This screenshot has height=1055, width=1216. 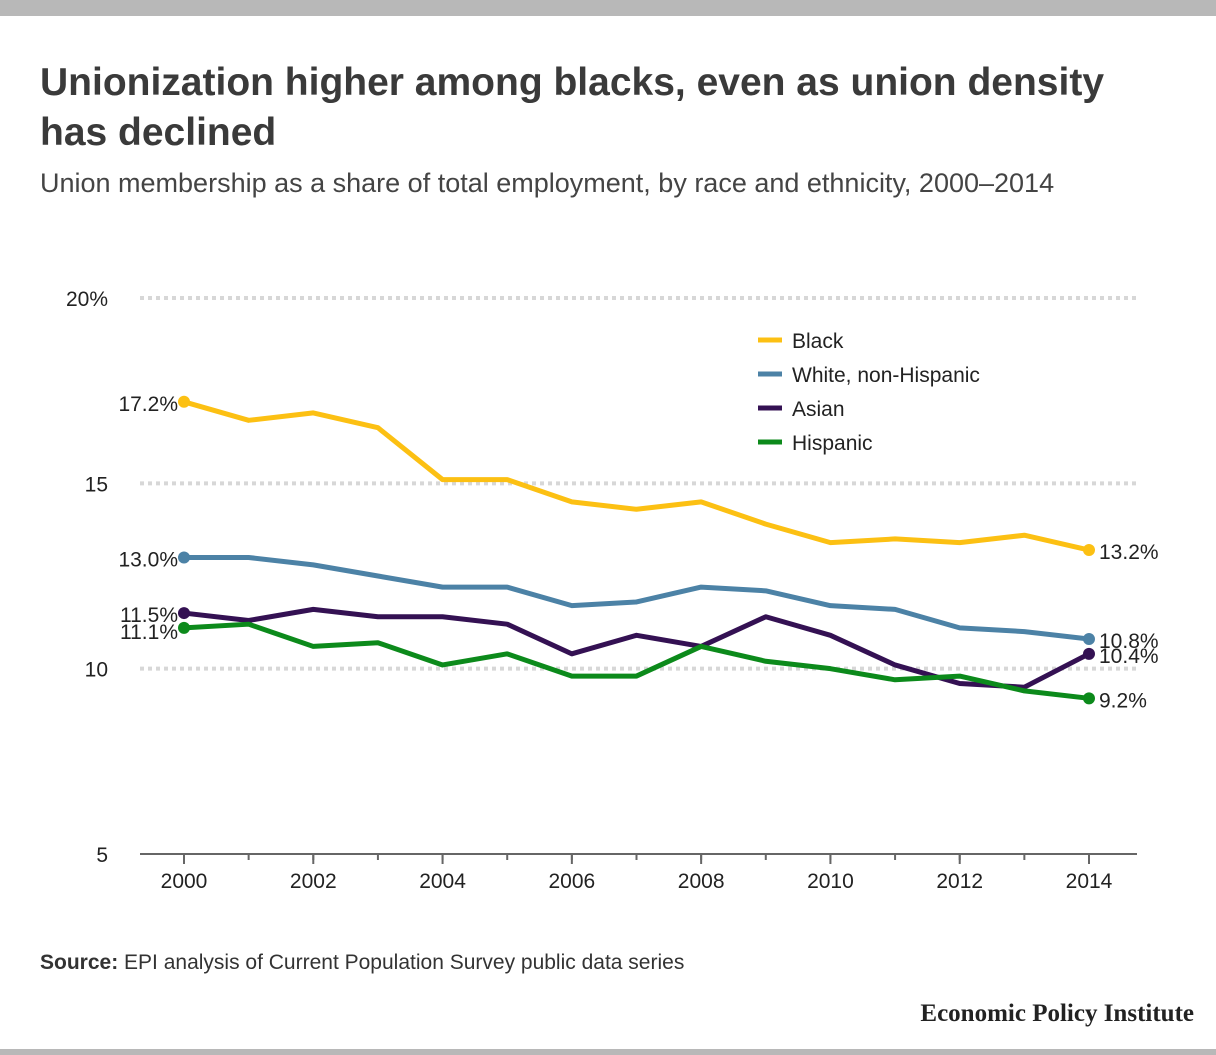 What do you see at coordinates (313, 881) in the screenshot?
I see `x-tick-label: 2002` at bounding box center [313, 881].